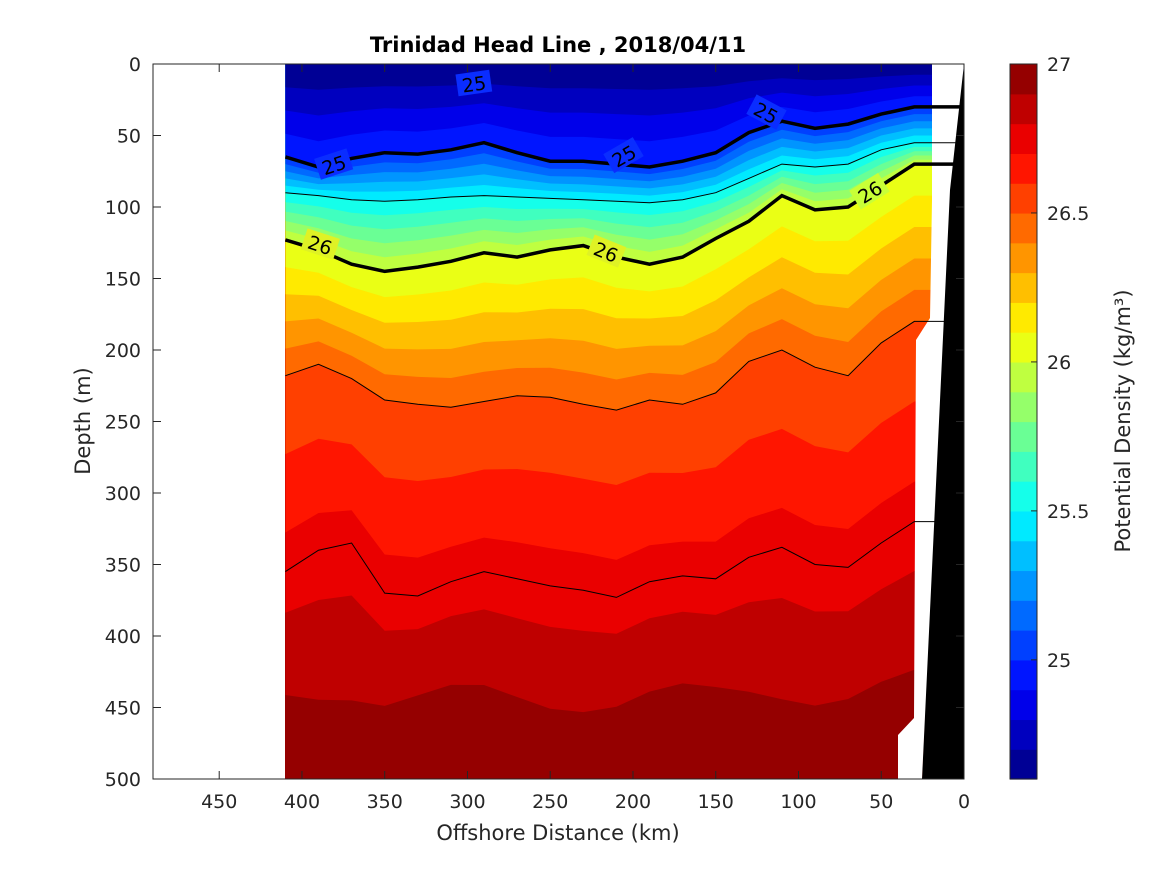 The width and height of the screenshot is (1167, 875). Describe the element at coordinates (633, 802) in the screenshot. I see `x-tick-label: 200` at that location.